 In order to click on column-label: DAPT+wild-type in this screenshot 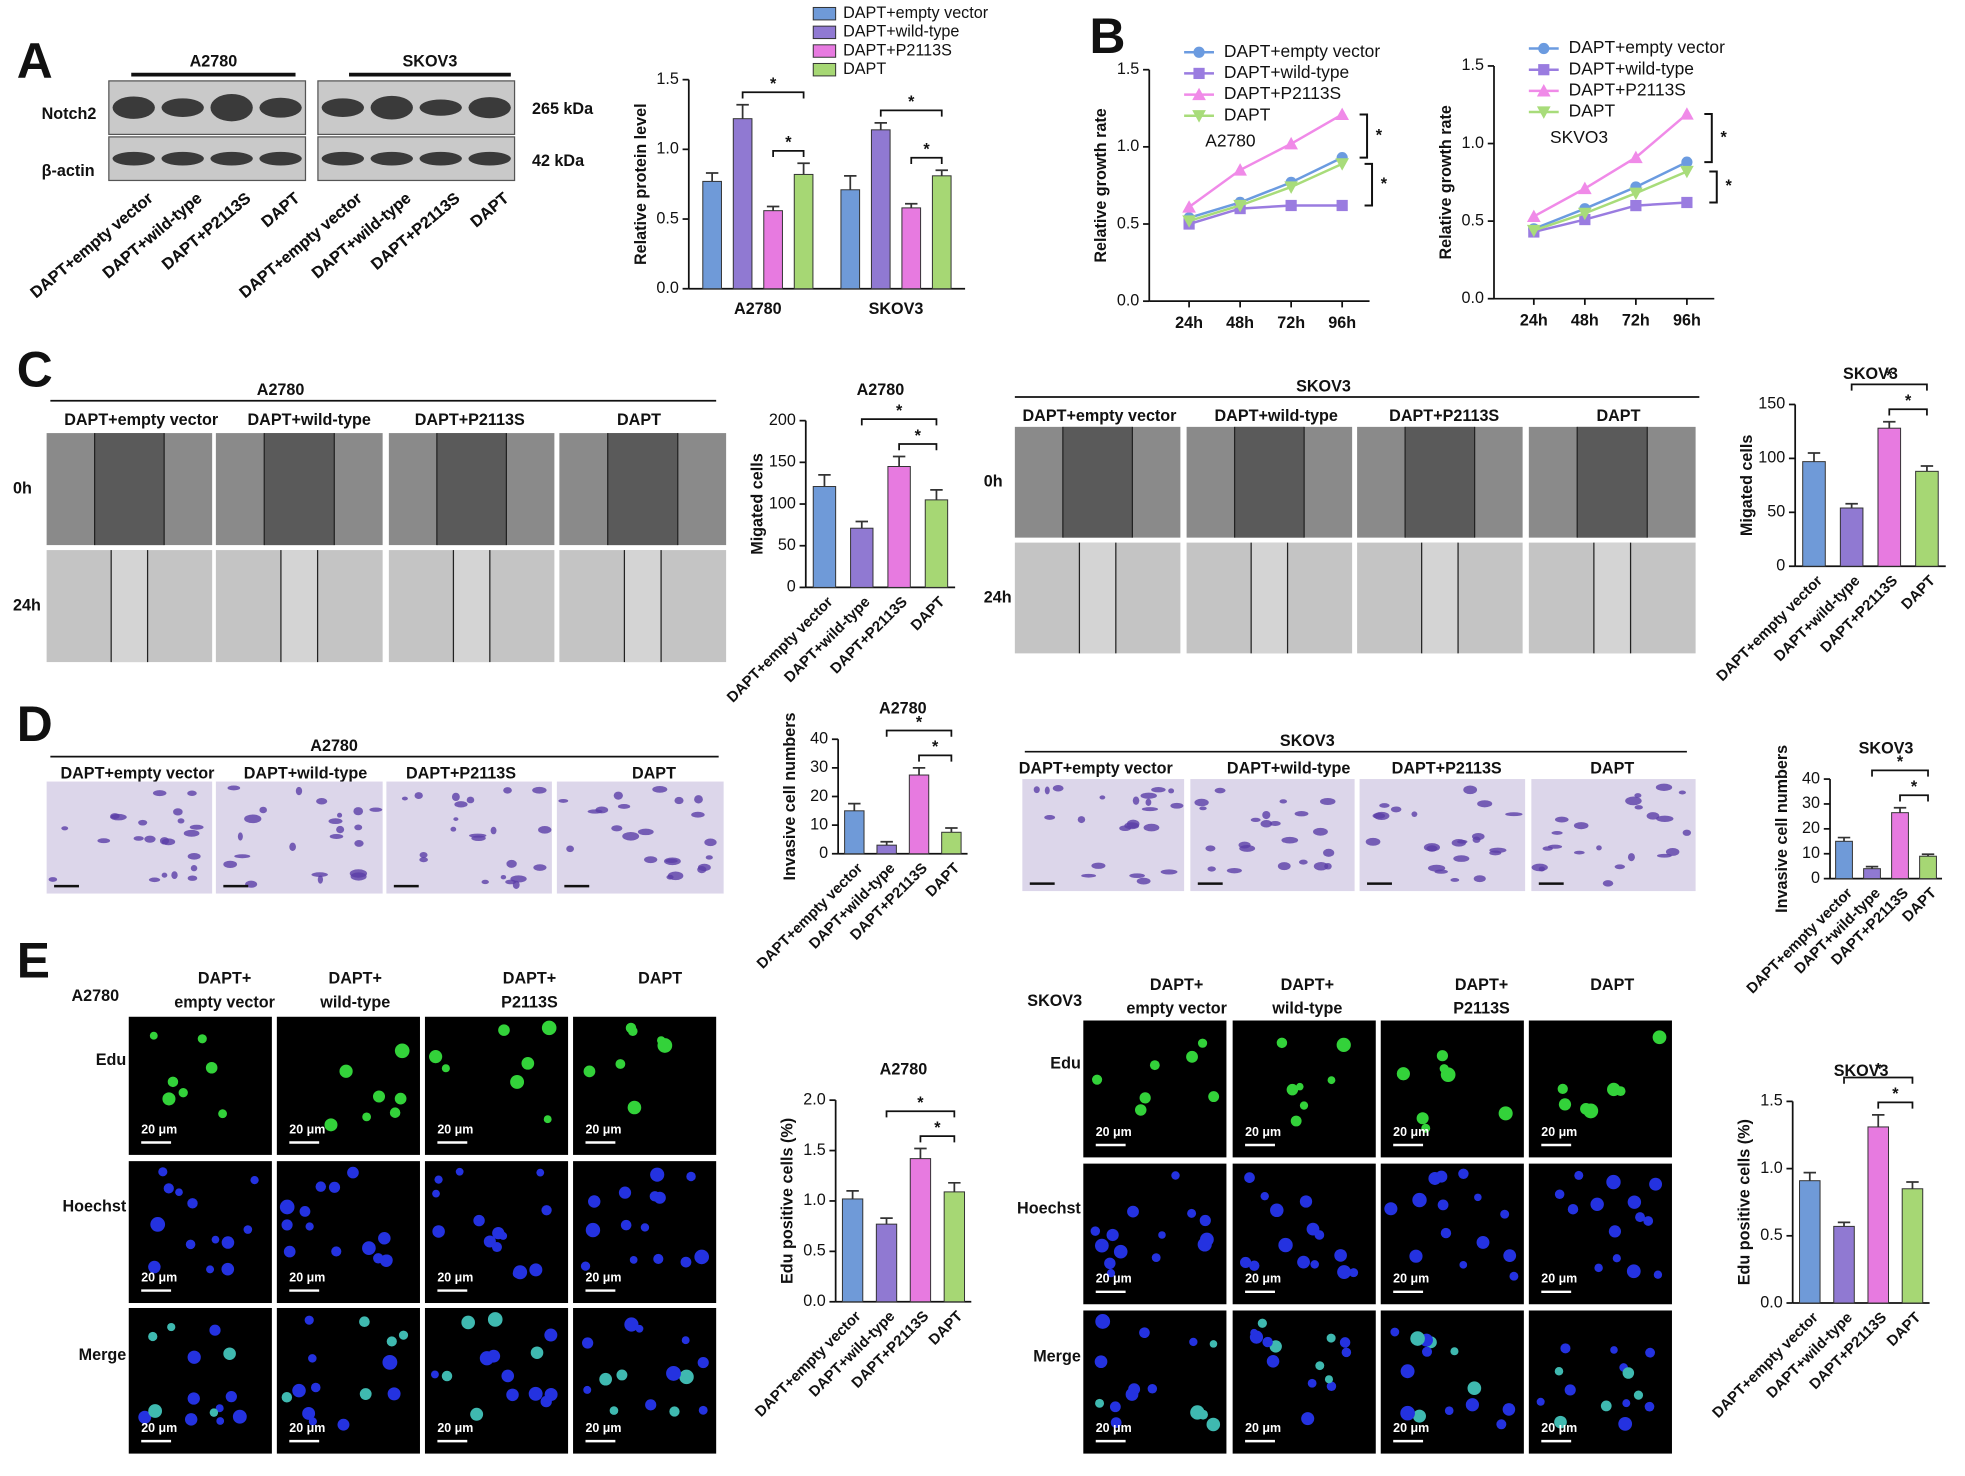, I will do `click(308, 420)`.